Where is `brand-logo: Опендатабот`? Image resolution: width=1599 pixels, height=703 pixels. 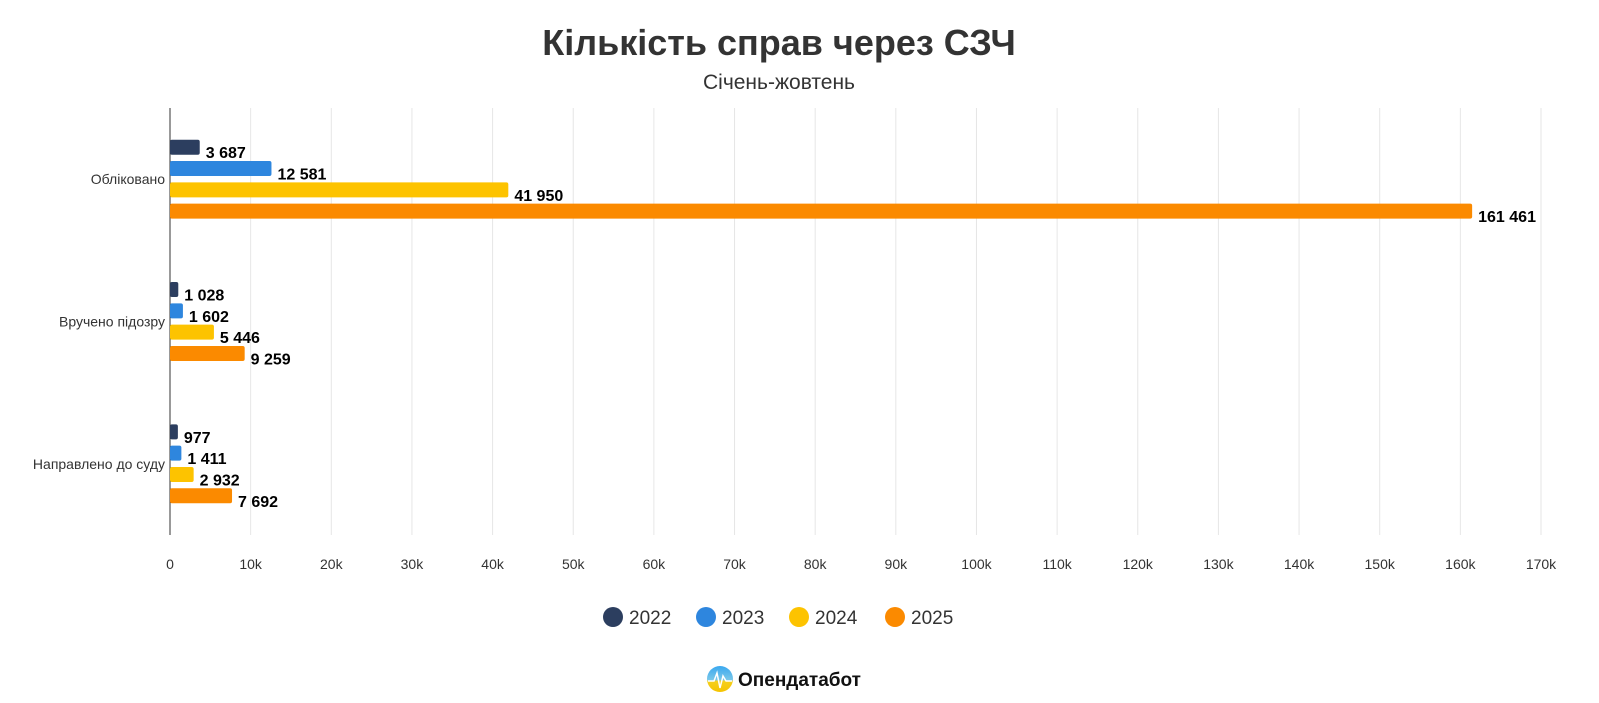
brand-logo: Опендатабот is located at coordinates (784, 679).